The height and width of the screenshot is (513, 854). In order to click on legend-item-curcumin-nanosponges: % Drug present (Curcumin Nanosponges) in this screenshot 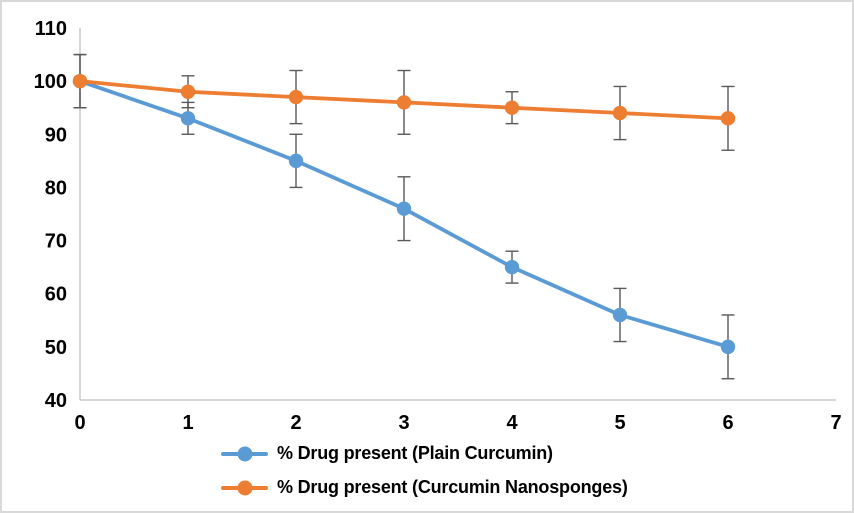, I will do `click(424, 487)`.